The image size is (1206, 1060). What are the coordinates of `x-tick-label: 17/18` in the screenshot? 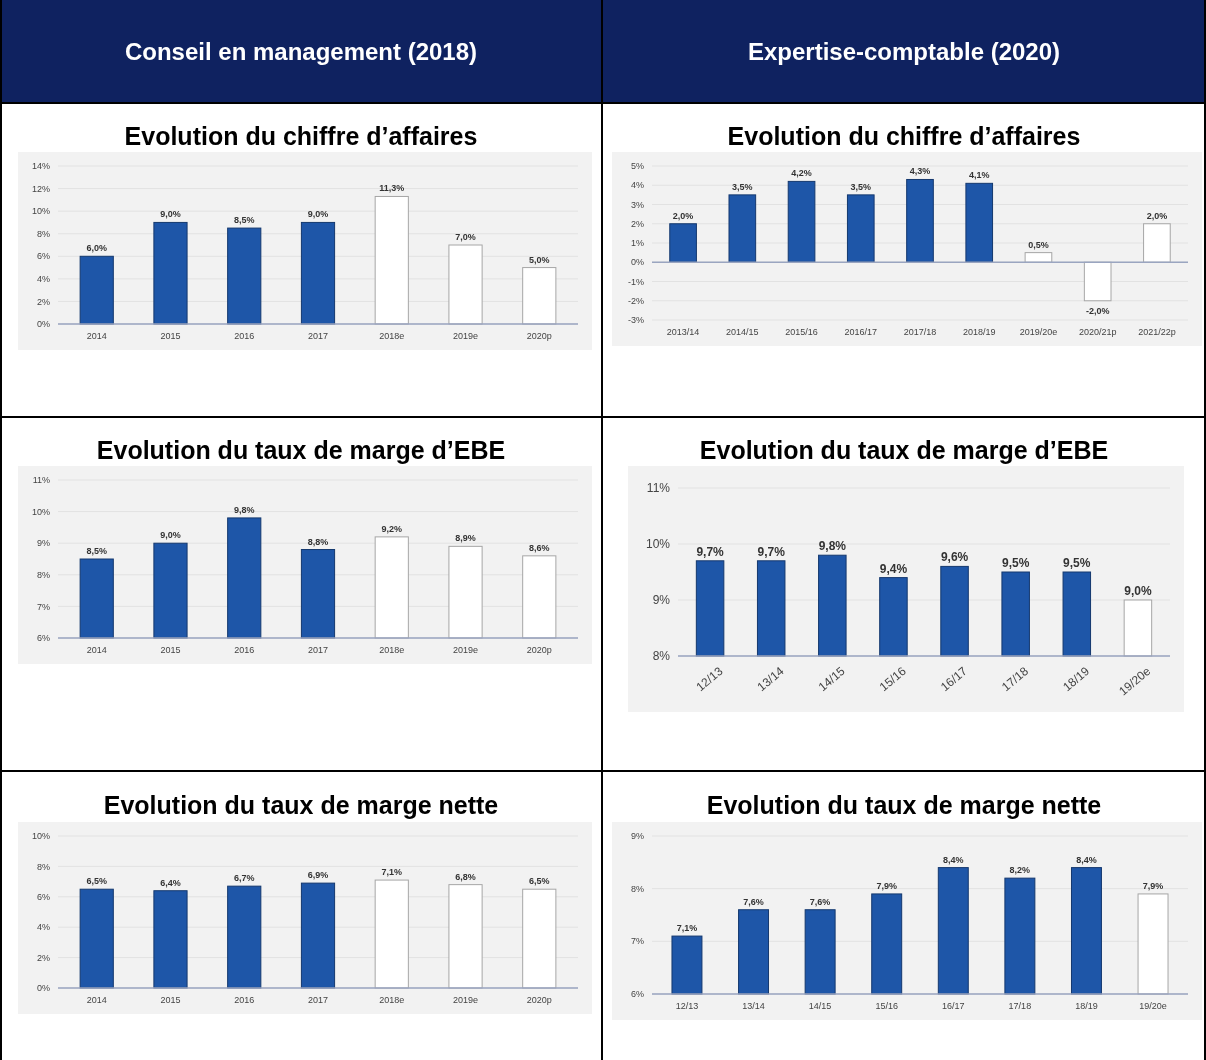 It's located at (1020, 1006).